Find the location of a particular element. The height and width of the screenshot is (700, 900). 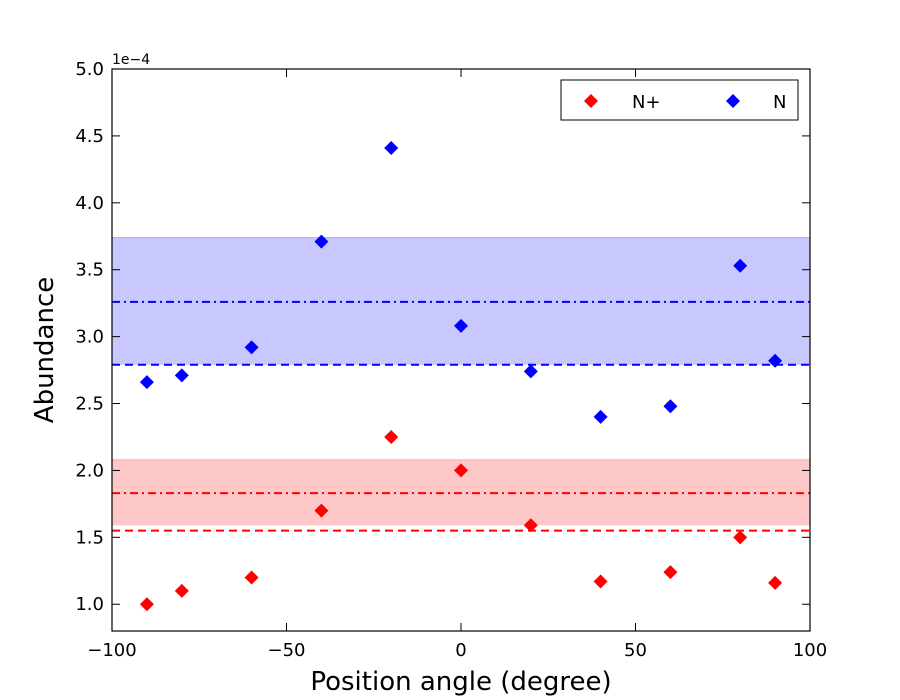

y-tick-label: 4.5 is located at coordinates (89, 136).